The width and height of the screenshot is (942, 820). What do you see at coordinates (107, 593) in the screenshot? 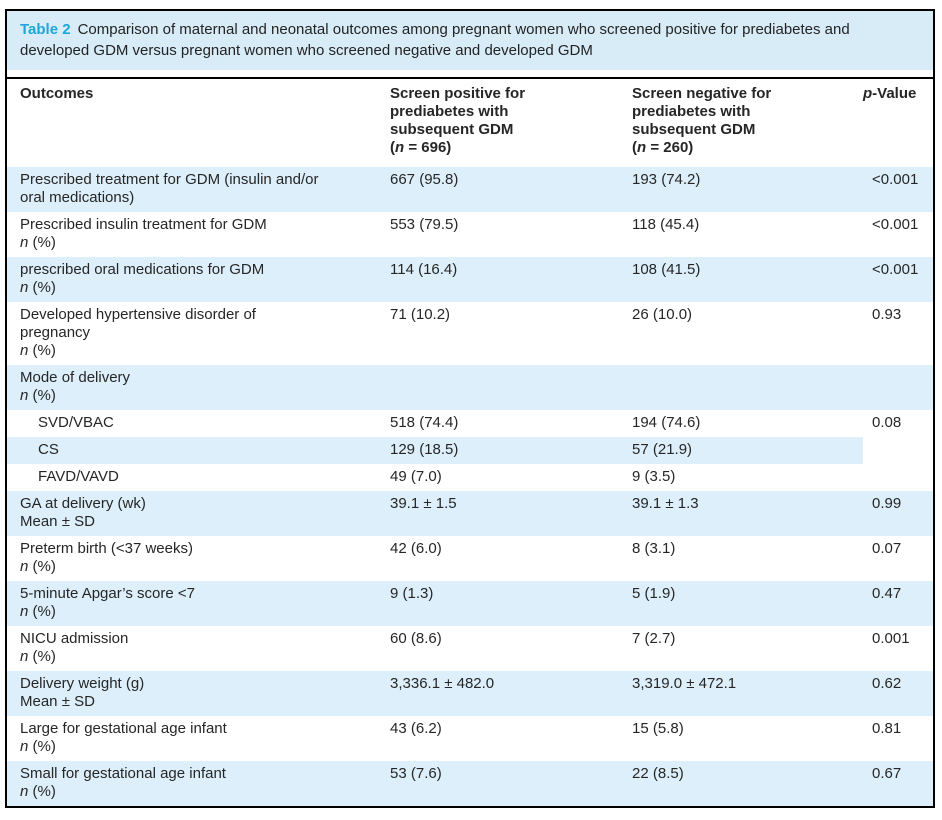
I see `outcome-label: 5-minute Apgar’s score <7` at bounding box center [107, 593].